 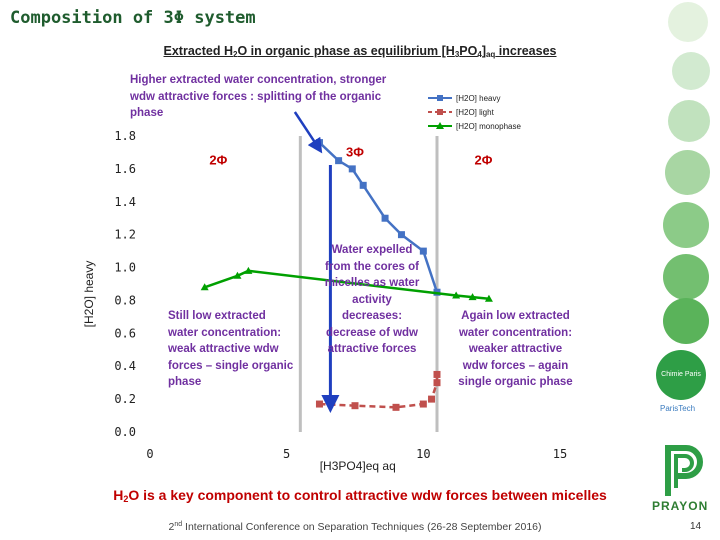 I want to click on y-tick-label: 1.8, so click(x=125, y=136).